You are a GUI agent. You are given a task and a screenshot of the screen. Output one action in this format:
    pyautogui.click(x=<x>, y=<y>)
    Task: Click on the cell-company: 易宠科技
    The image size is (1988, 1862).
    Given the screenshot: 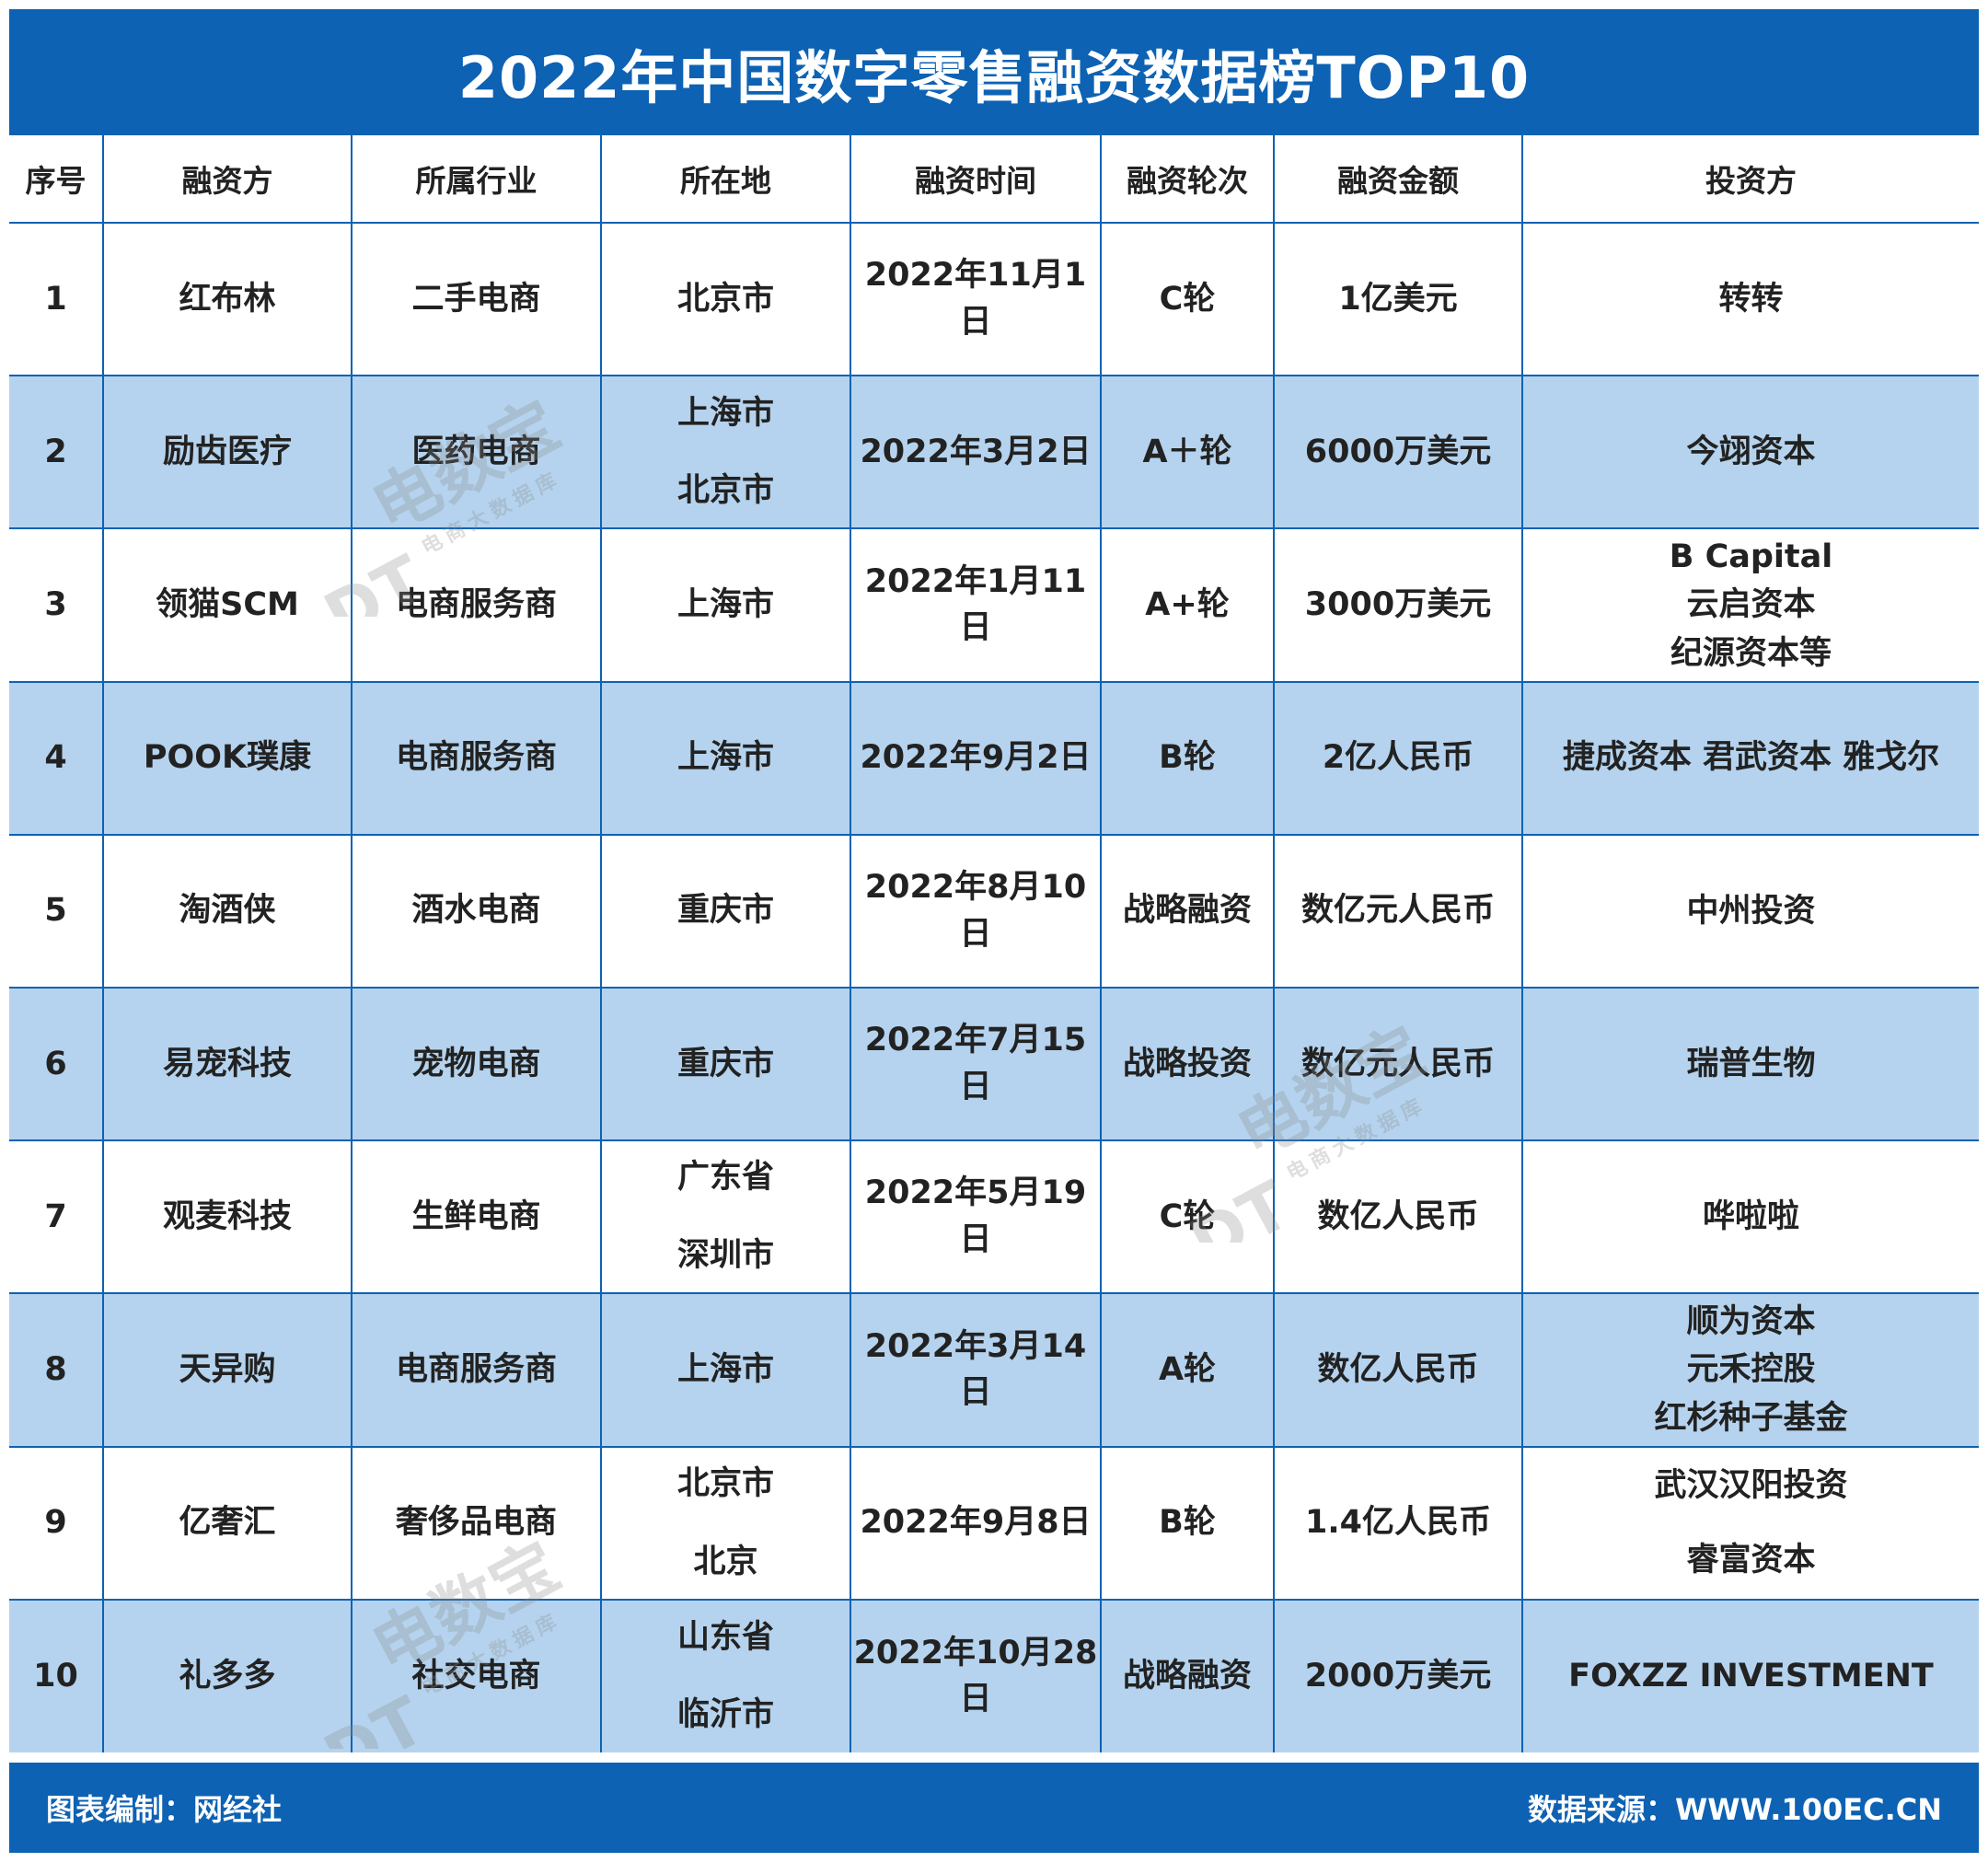 What is the action you would take?
    pyautogui.click(x=227, y=1064)
    